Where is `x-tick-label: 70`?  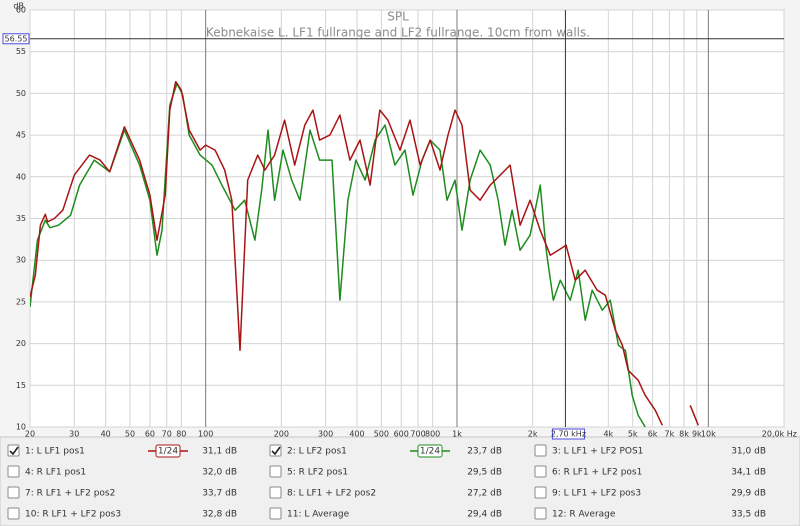 x-tick-label: 70 is located at coordinates (167, 434).